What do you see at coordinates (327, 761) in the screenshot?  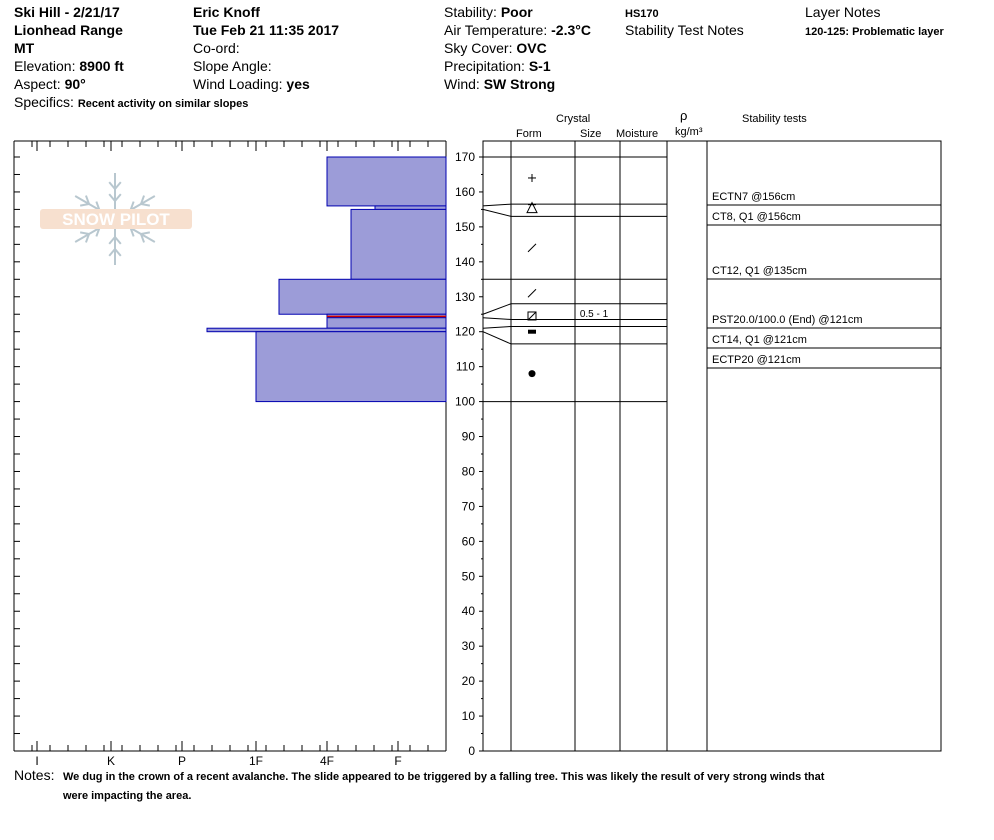 I see `hardness-label: 4F` at bounding box center [327, 761].